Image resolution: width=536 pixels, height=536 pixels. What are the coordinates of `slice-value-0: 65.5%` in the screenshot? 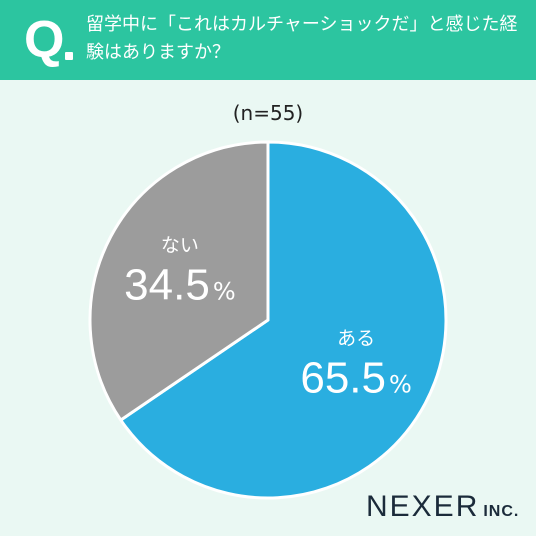 It's located at (355, 378).